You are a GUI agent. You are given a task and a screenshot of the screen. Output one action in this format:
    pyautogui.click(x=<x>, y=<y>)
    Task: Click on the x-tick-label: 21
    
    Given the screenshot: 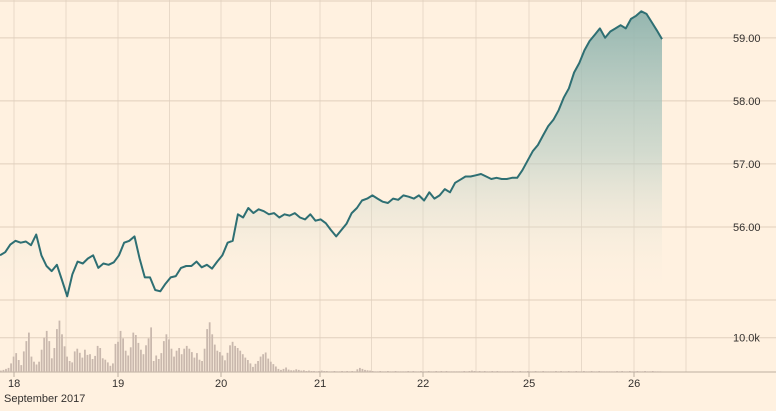 What is the action you would take?
    pyautogui.click(x=320, y=384)
    